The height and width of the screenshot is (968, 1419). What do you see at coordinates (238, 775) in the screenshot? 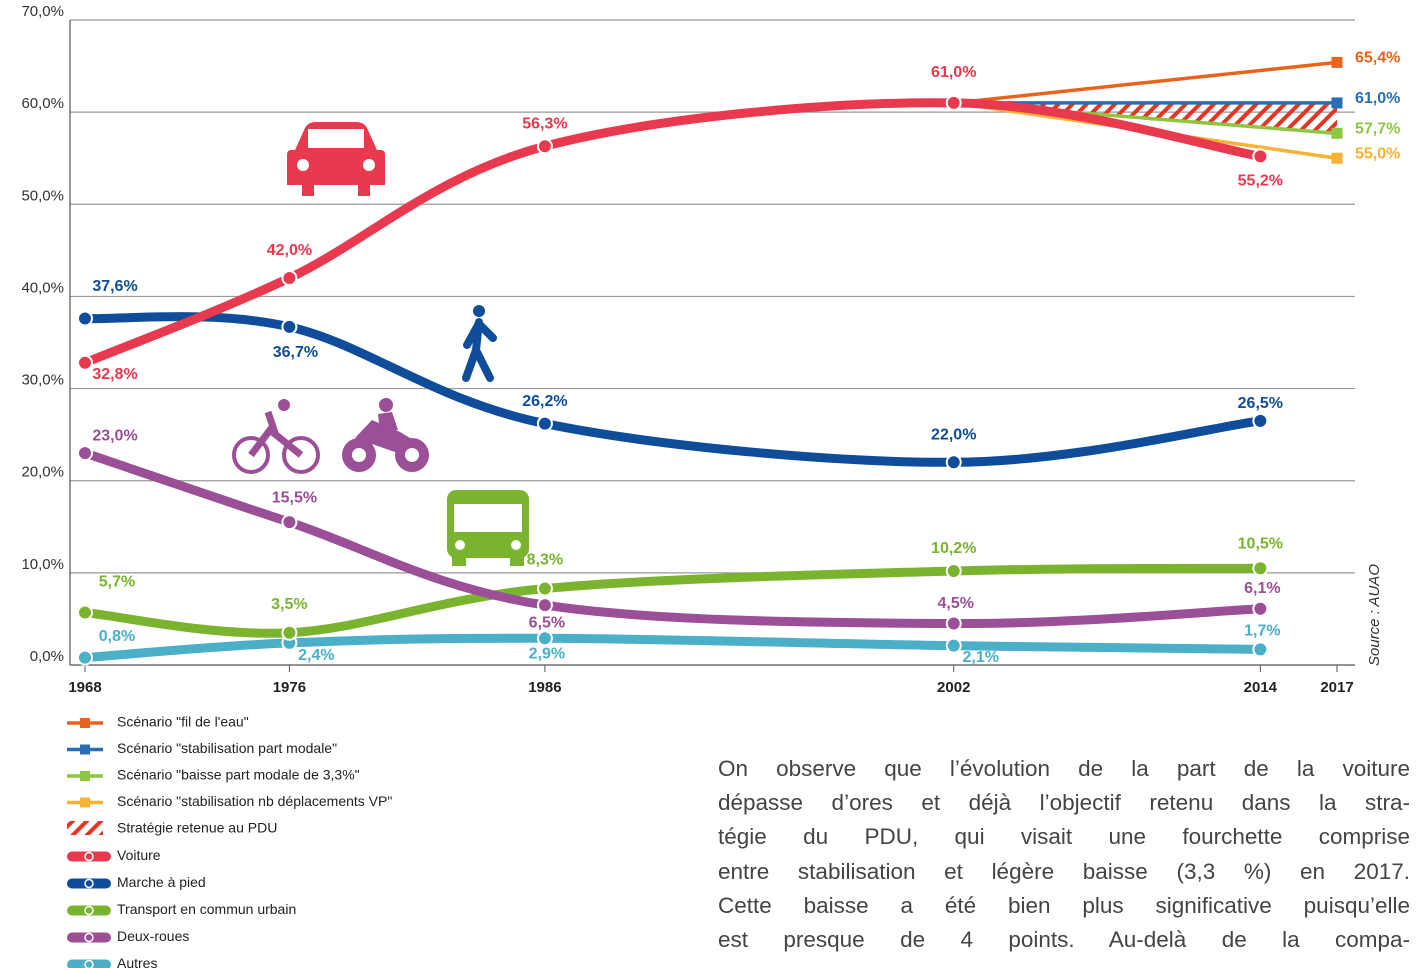
I see `legend-label: Scénario "baisse part modale de 3,3%"` at bounding box center [238, 775].